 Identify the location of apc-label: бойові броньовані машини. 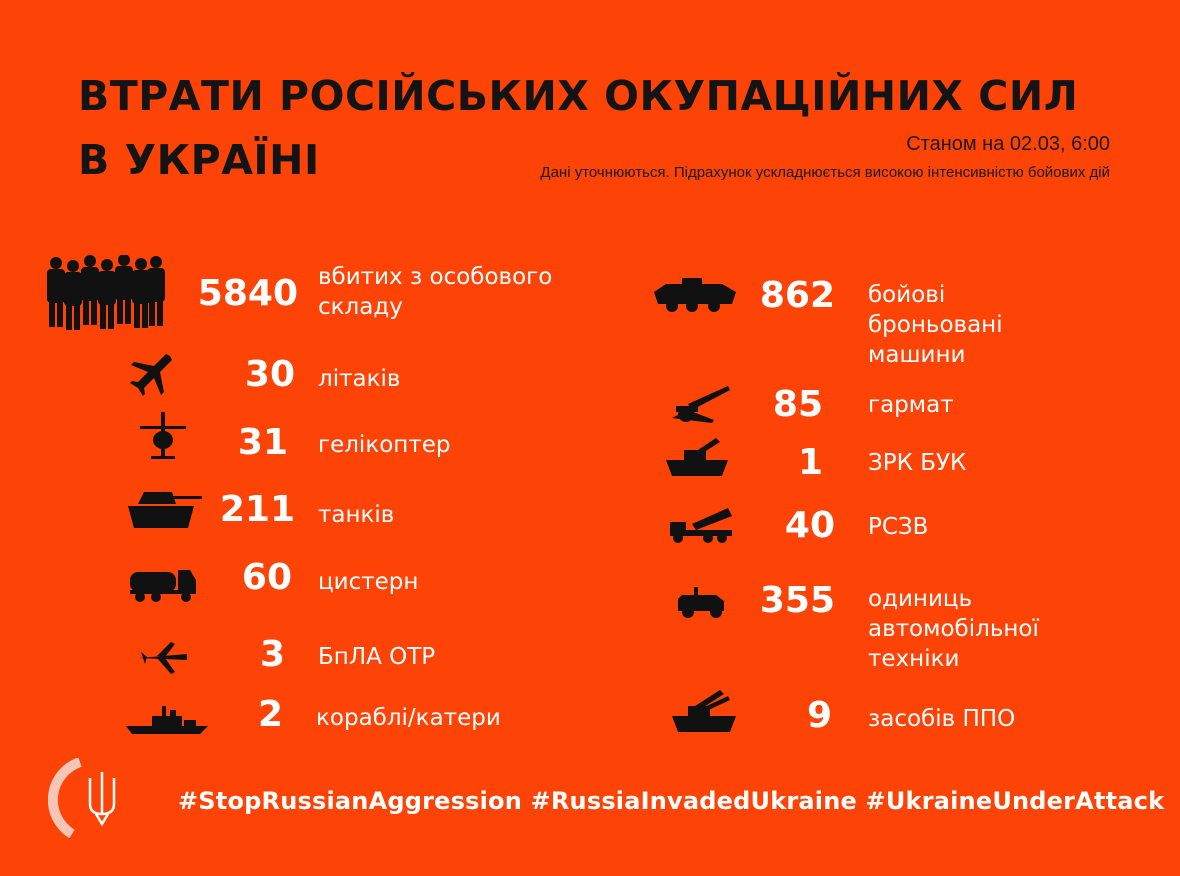
(935, 325).